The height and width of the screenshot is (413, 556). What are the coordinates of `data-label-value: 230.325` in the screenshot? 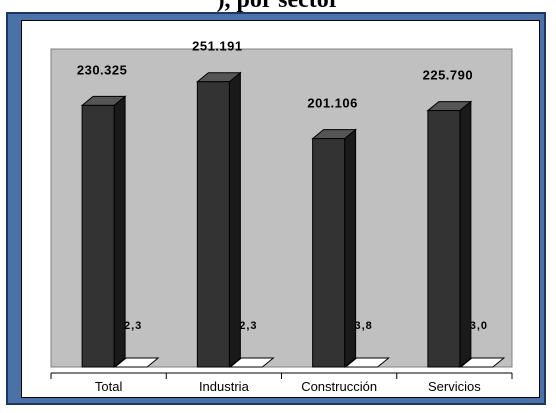 It's located at (102, 69).